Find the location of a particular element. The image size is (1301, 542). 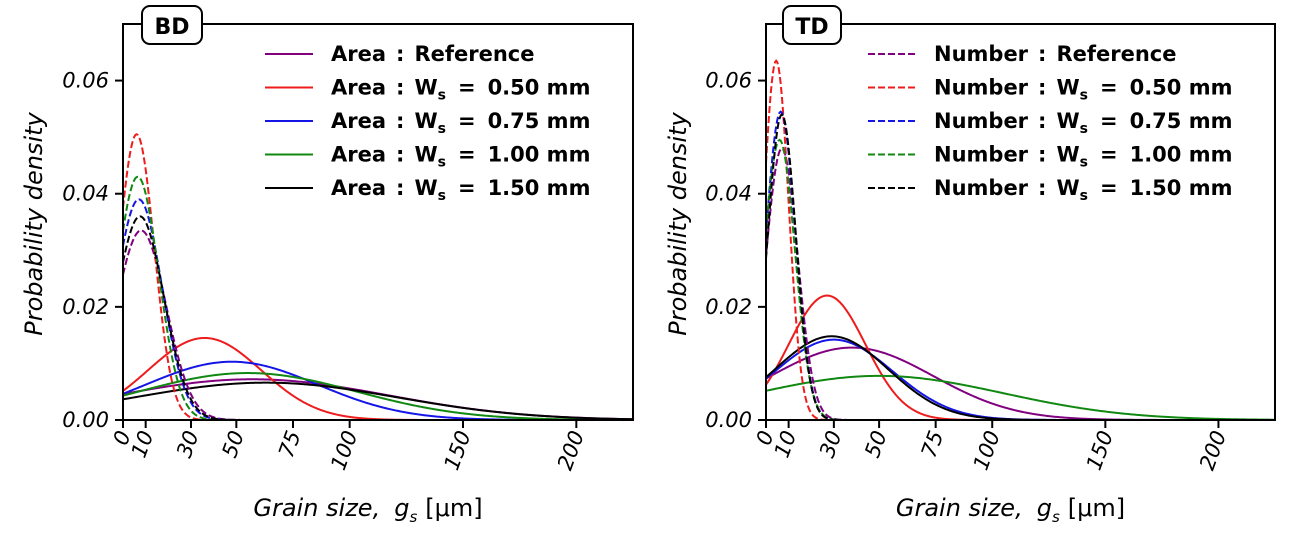

legend-entry: Number: Reference is located at coordinates (1055, 54).